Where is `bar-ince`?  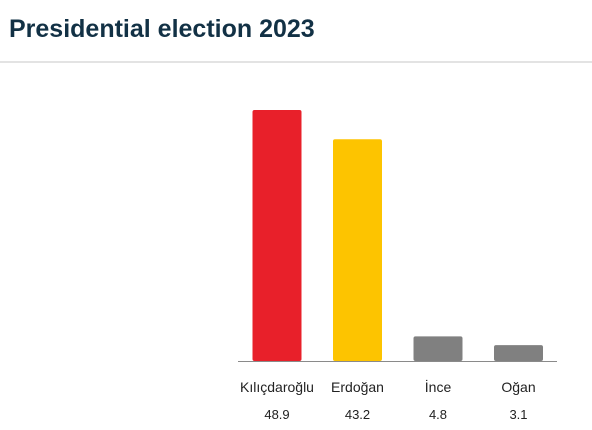
bar-ince is located at coordinates (438, 348).